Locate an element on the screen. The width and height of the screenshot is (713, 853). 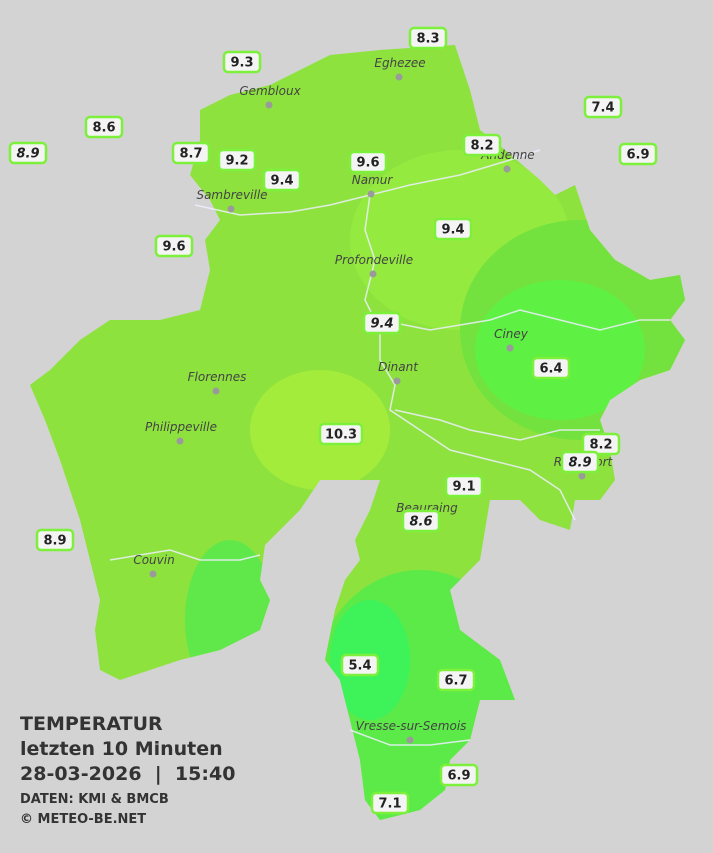
station-value: 7.4 is located at coordinates (602, 108).